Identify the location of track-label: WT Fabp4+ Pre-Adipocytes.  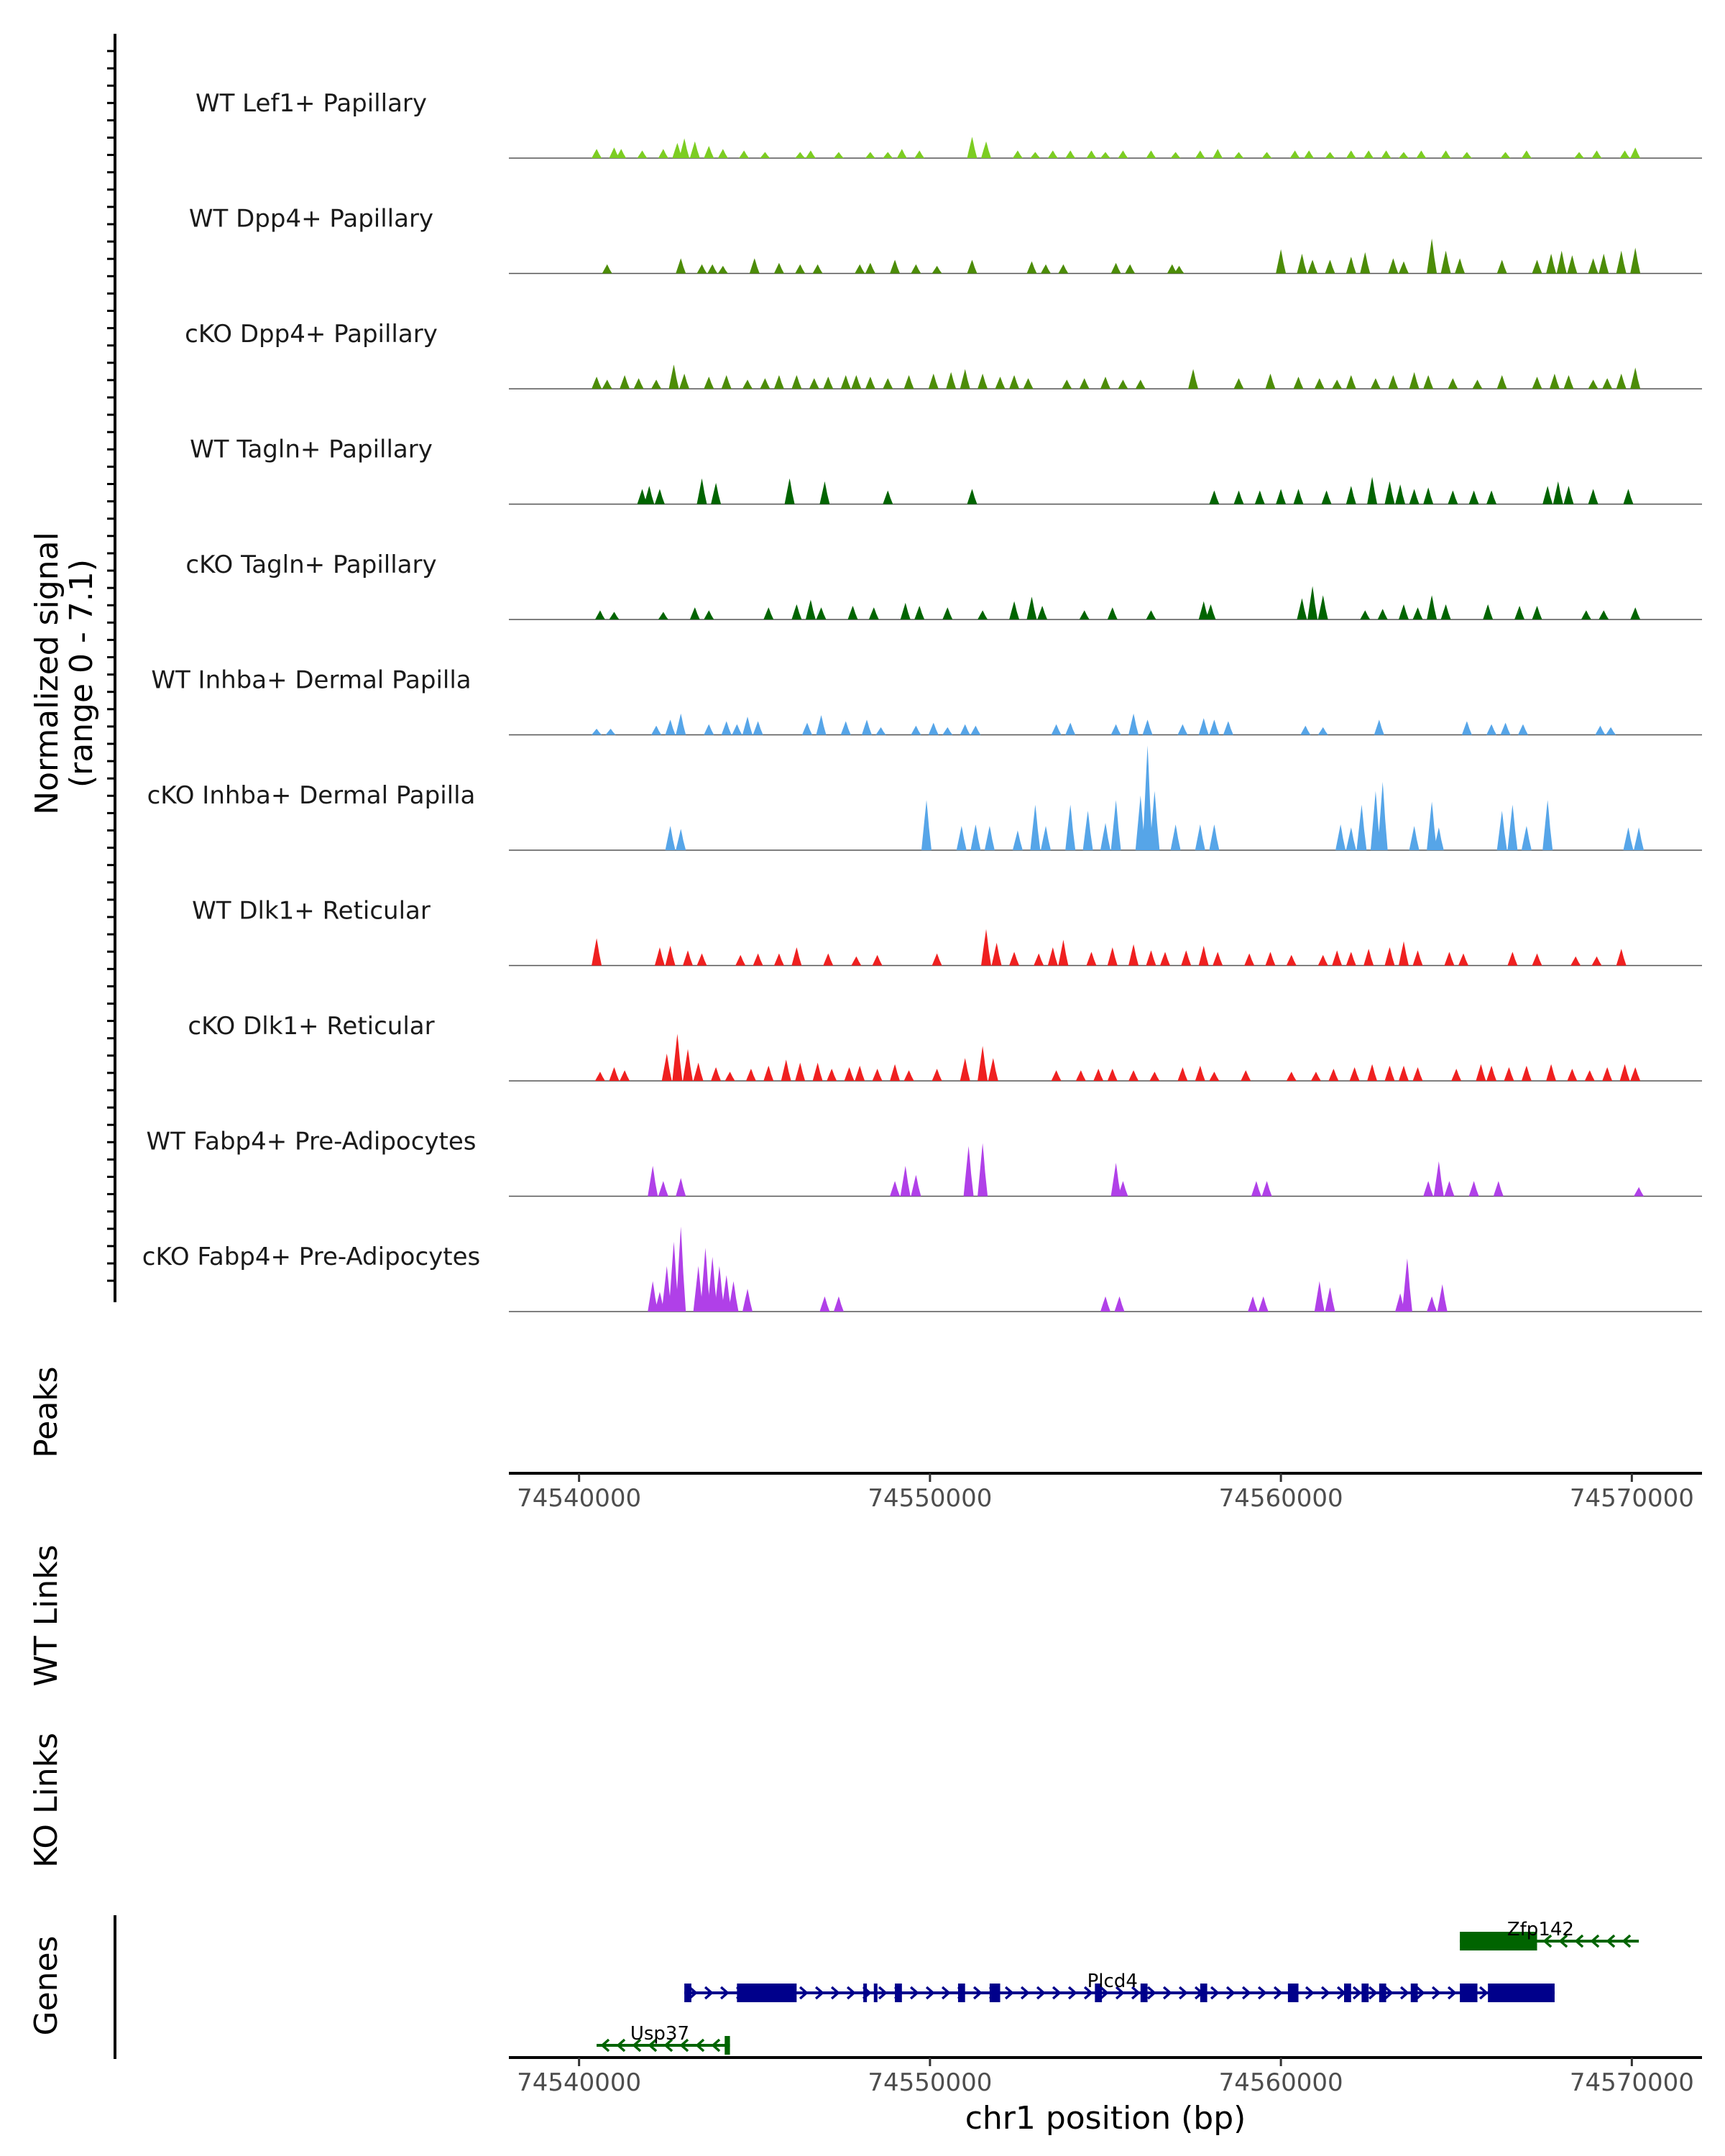
(312, 1142).